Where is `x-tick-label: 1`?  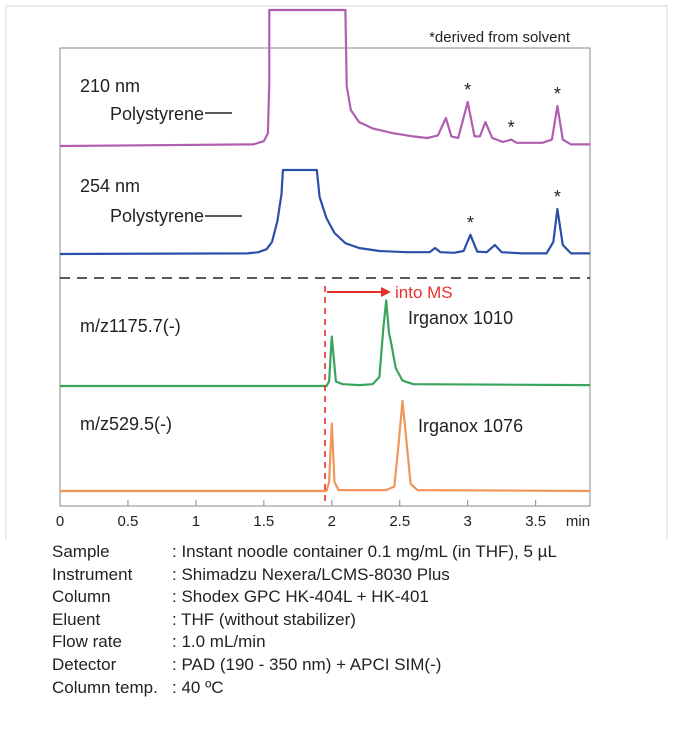
x-tick-label: 1 is located at coordinates (196, 521).